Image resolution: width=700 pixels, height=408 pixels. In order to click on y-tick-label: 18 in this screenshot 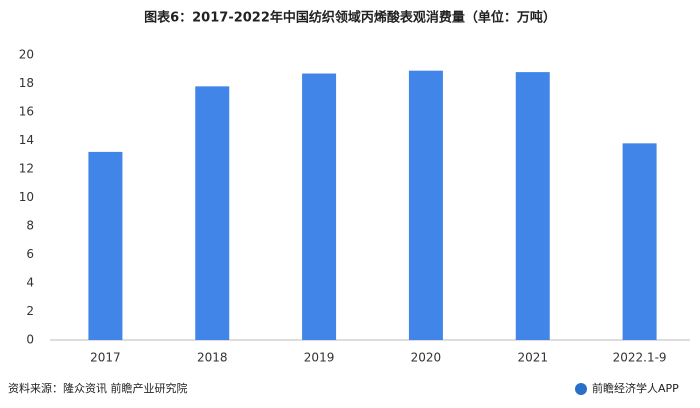, I will do `click(26, 83)`.